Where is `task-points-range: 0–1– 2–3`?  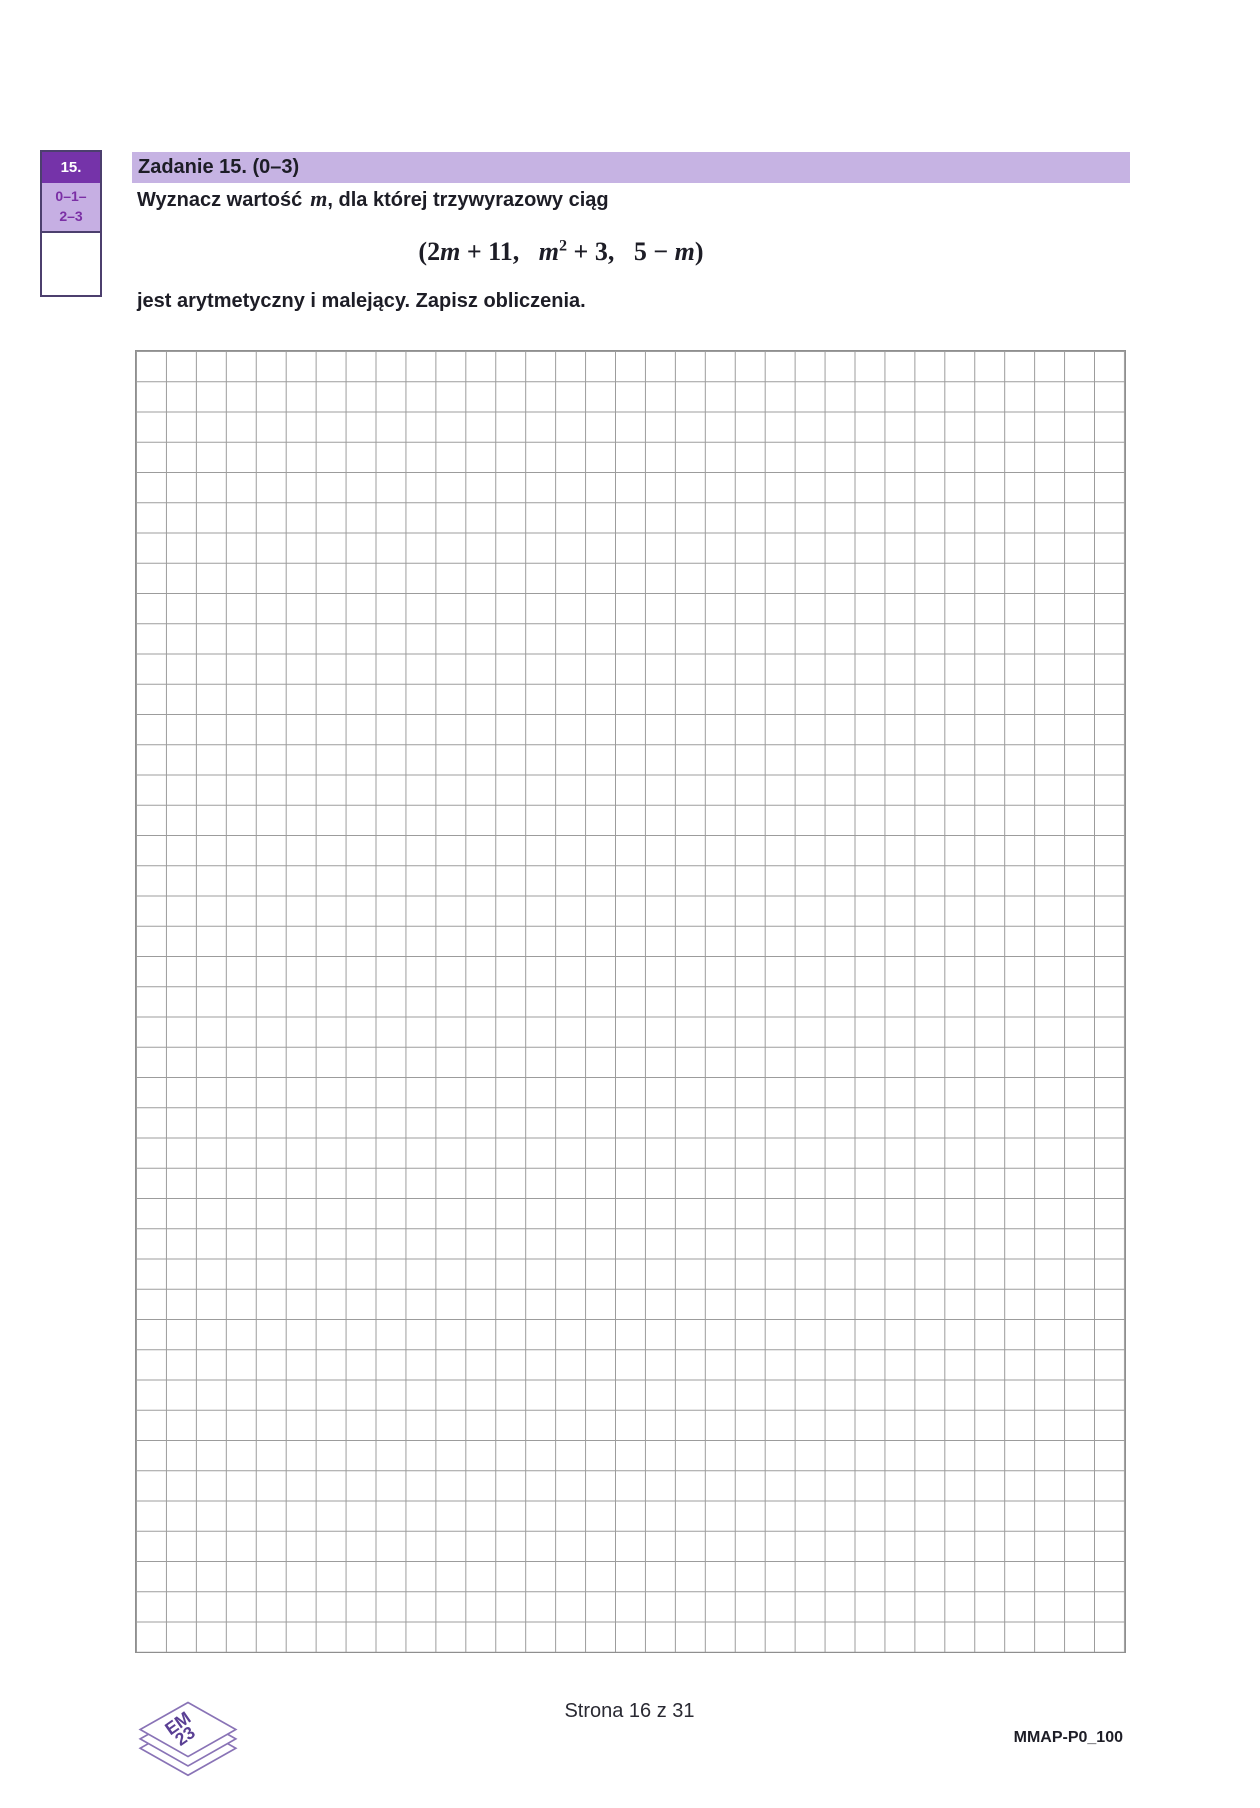 task-points-range: 0–1– 2–3 is located at coordinates (71, 208).